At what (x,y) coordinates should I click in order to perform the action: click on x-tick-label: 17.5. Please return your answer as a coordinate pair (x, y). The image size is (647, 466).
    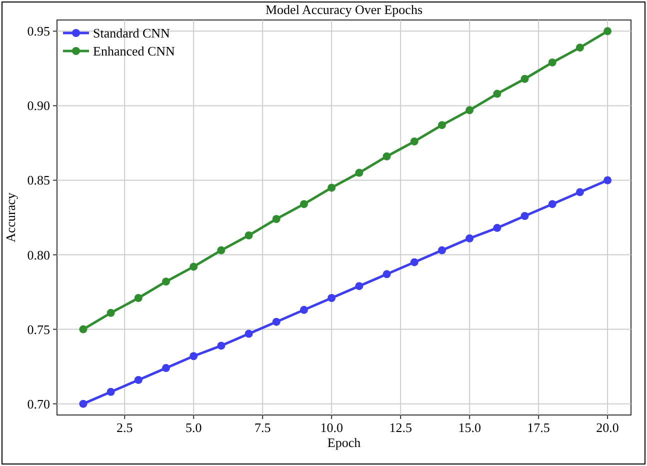
    Looking at the image, I should click on (538, 427).